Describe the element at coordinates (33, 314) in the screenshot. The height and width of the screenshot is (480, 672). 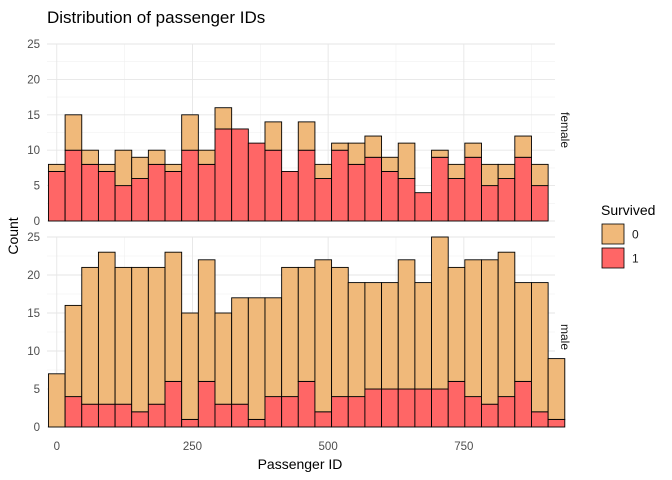
I see `y-tick-label: 15` at that location.